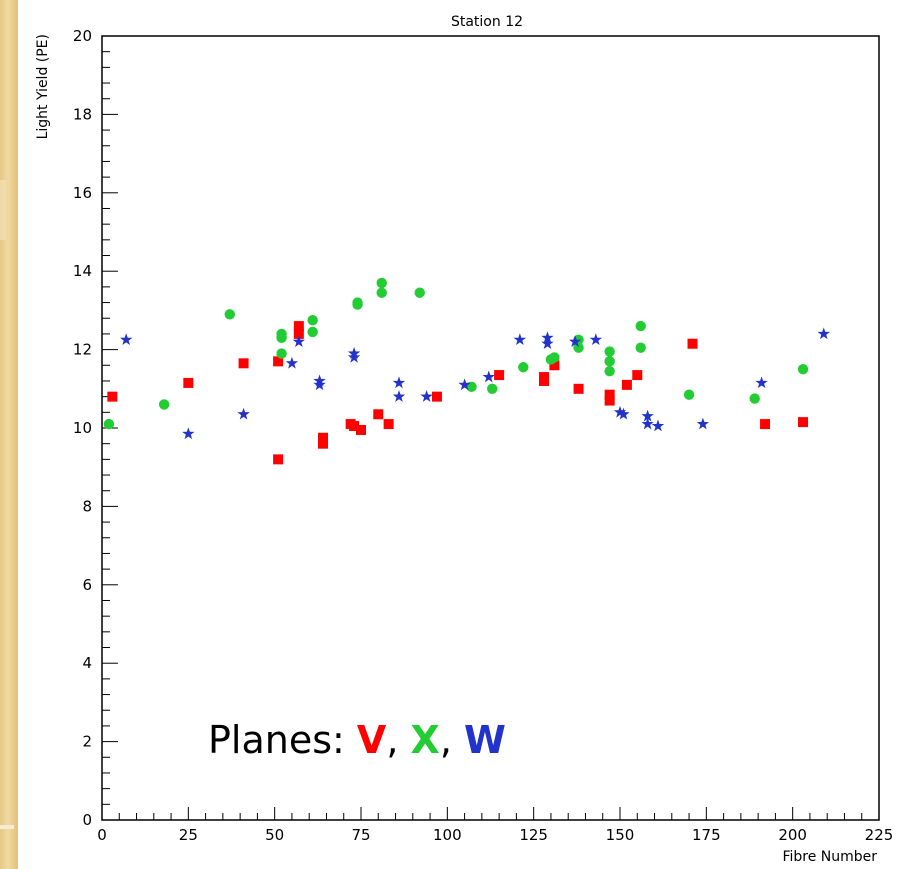 The width and height of the screenshot is (898, 869). Describe the element at coordinates (82, 36) in the screenshot. I see `y-tick-label: 20` at that location.